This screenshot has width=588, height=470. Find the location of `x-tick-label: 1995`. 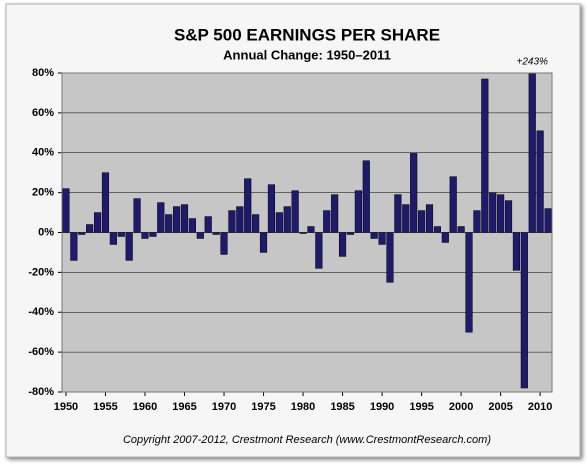

x-tick-label: 1995 is located at coordinates (421, 407).